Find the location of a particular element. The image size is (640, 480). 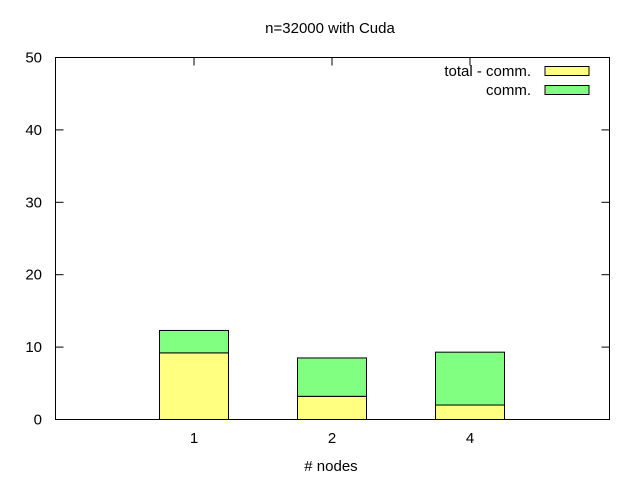

x-tick-label: 4 is located at coordinates (470, 438).